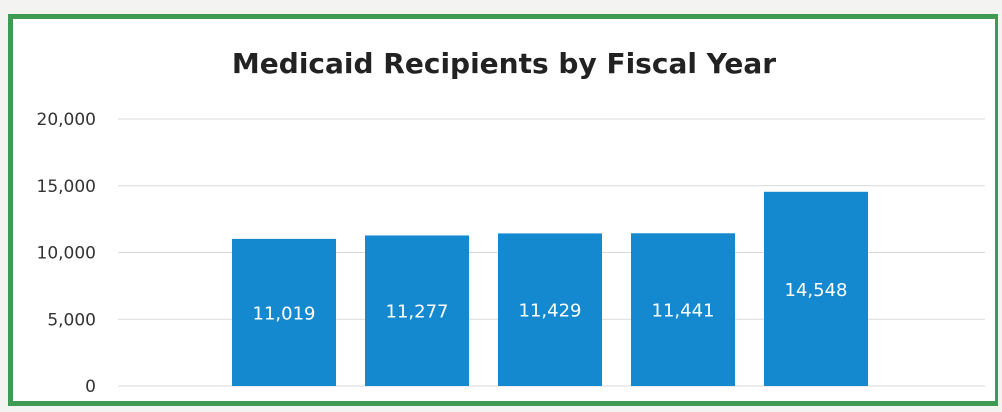 This screenshot has height=412, width=1002. I want to click on data-label: 11,277, so click(417, 312).